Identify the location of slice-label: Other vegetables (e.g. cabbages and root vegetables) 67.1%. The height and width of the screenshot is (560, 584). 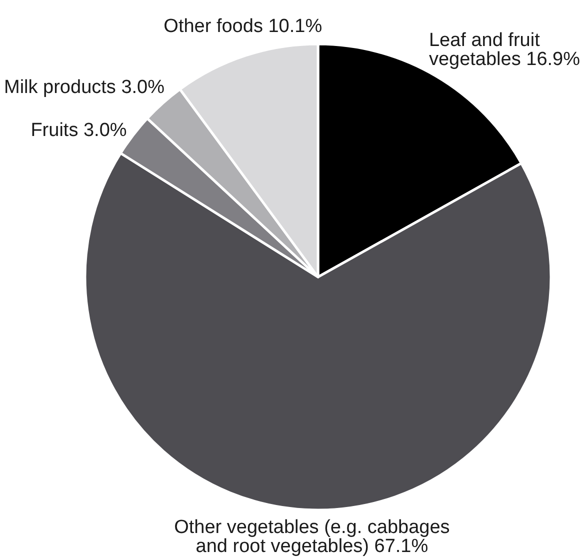
(312, 537).